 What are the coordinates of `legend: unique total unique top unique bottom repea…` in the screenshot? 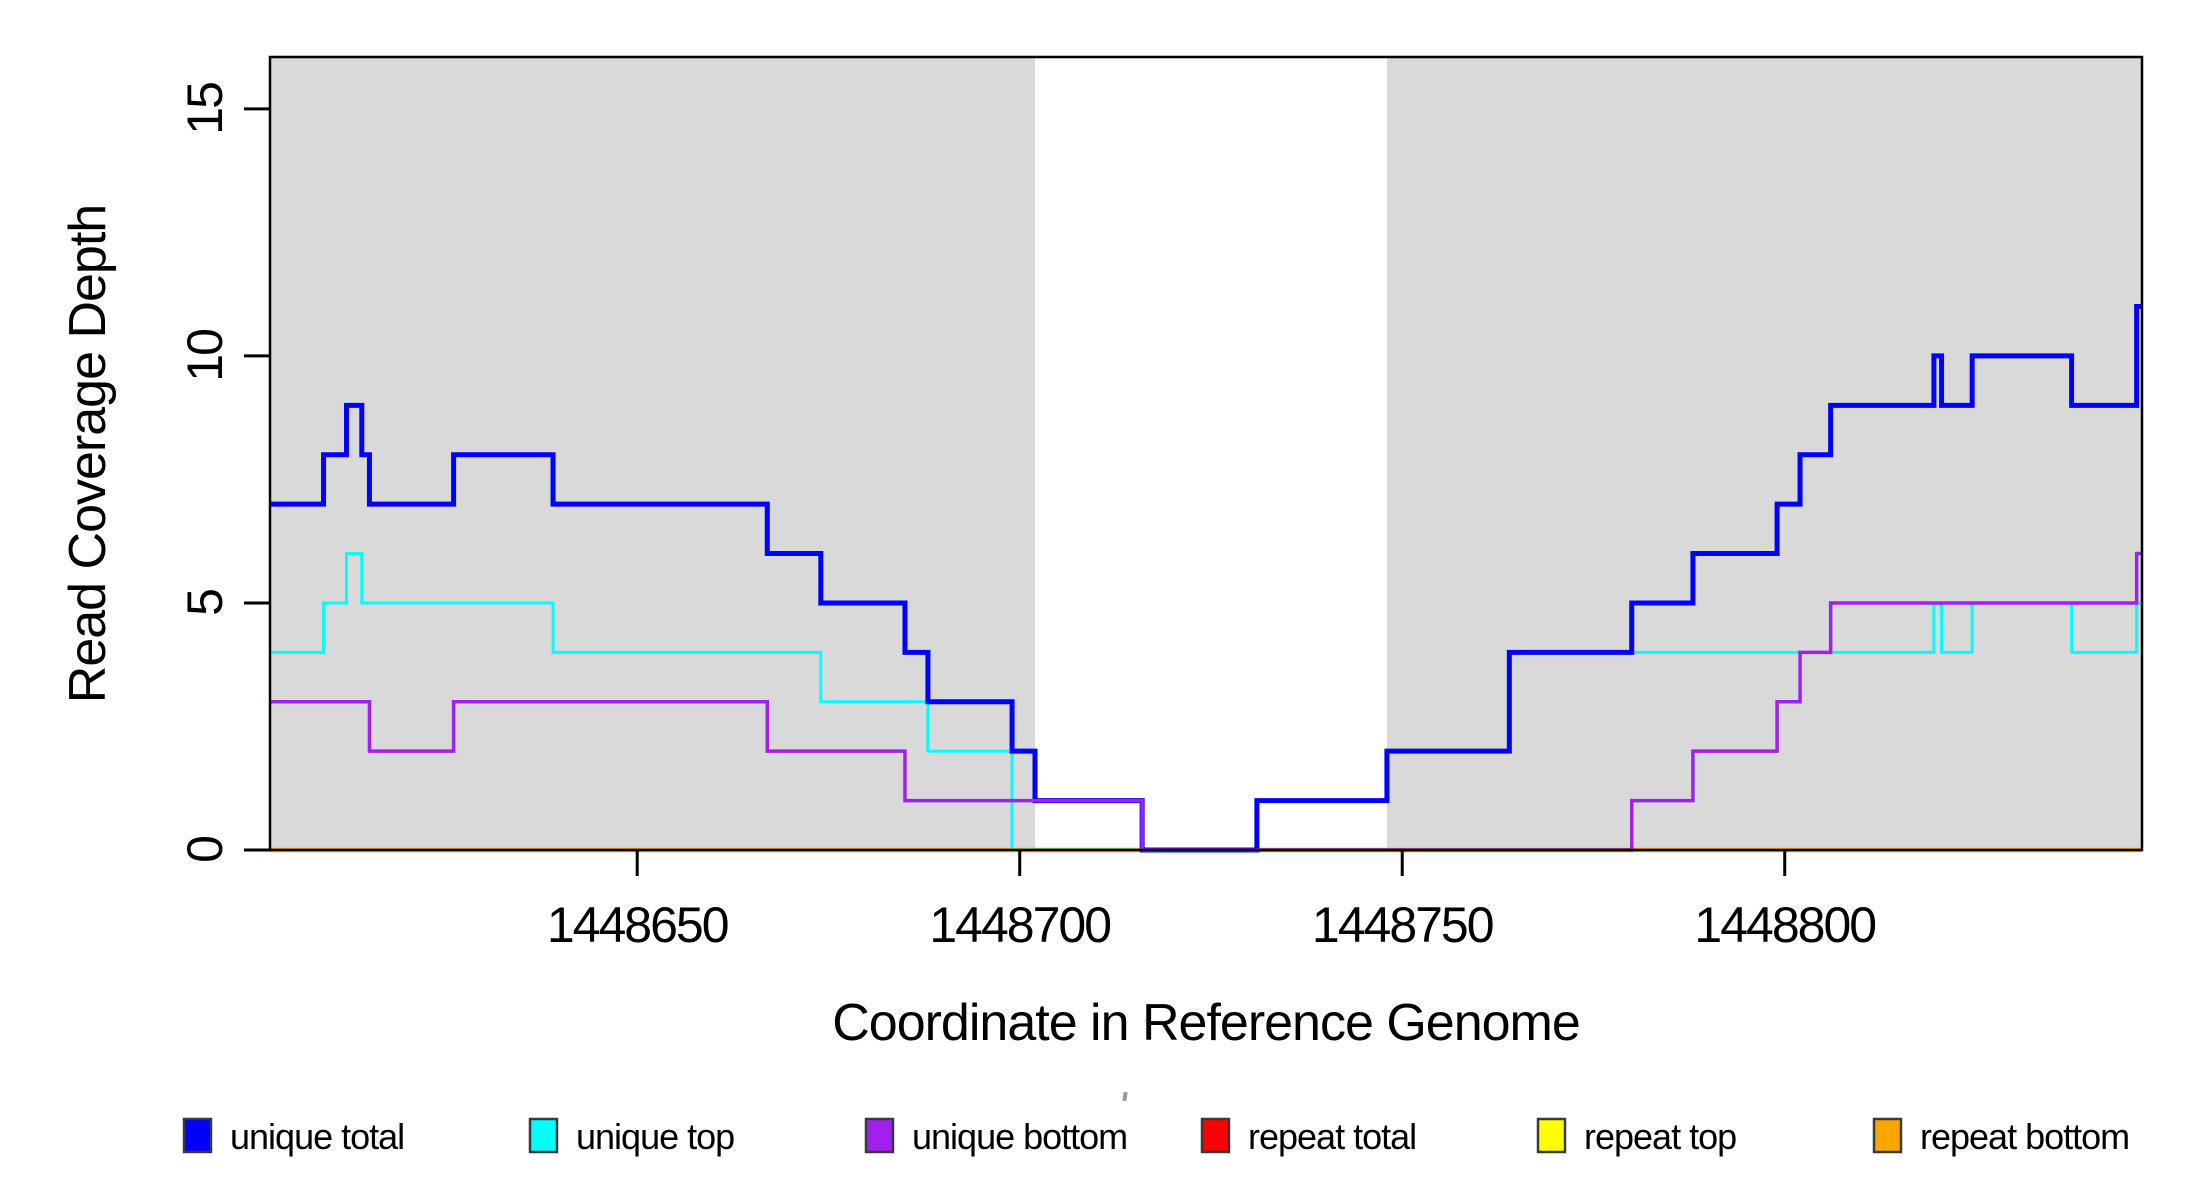 It's located at (1156, 1136).